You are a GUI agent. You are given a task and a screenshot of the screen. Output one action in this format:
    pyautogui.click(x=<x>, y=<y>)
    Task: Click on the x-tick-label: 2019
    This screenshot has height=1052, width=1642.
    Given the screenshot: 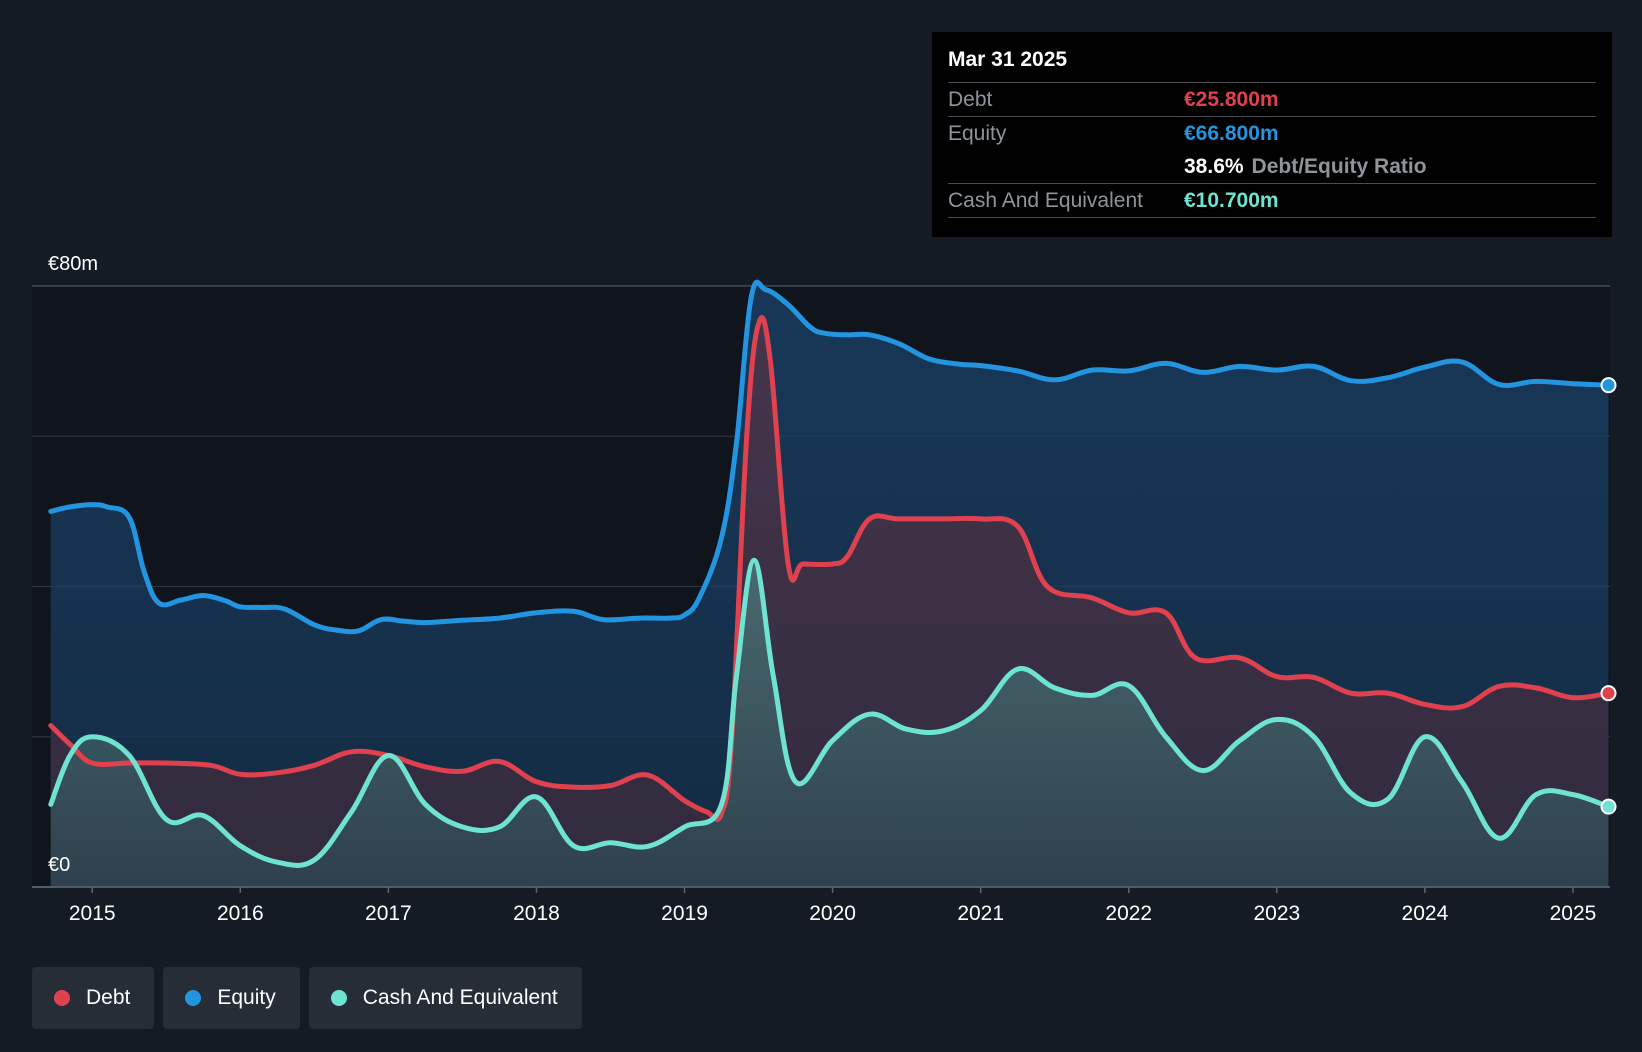 What is the action you would take?
    pyautogui.click(x=684, y=913)
    